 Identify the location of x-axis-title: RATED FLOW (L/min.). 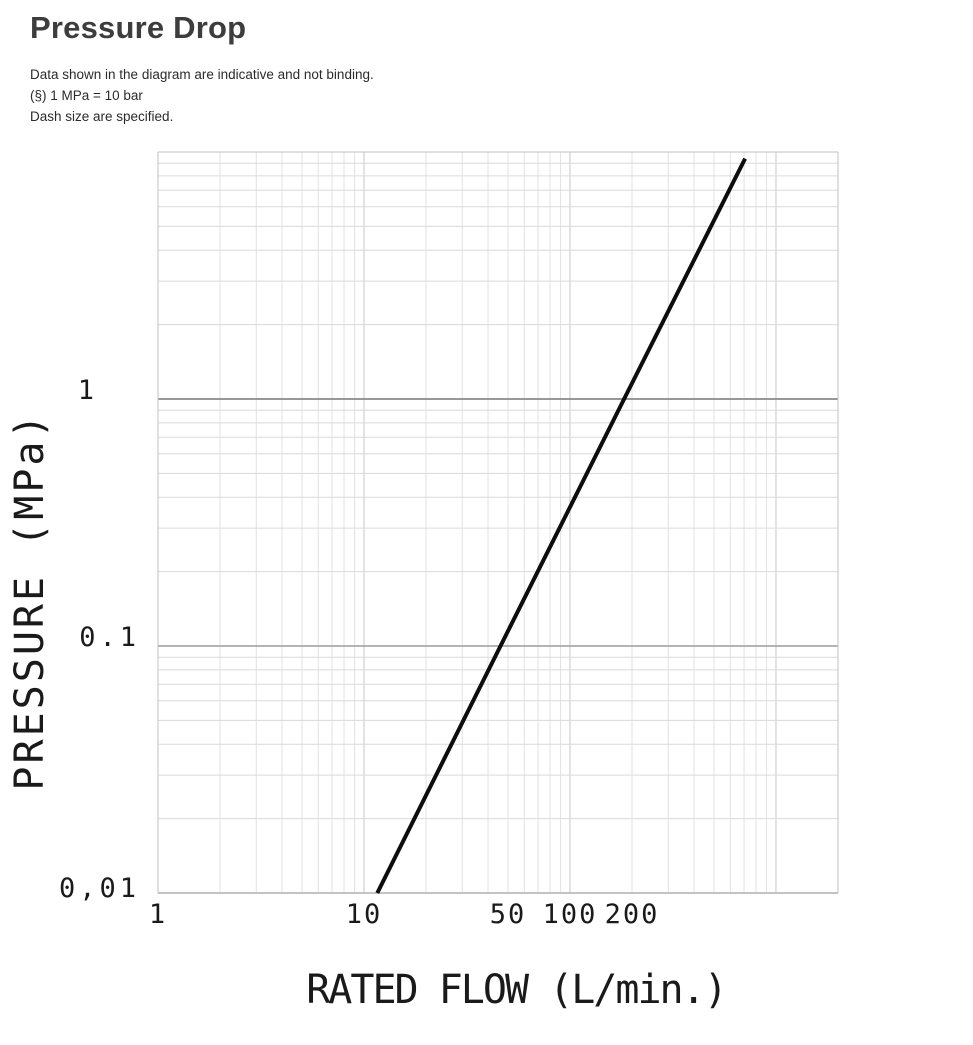
(516, 990).